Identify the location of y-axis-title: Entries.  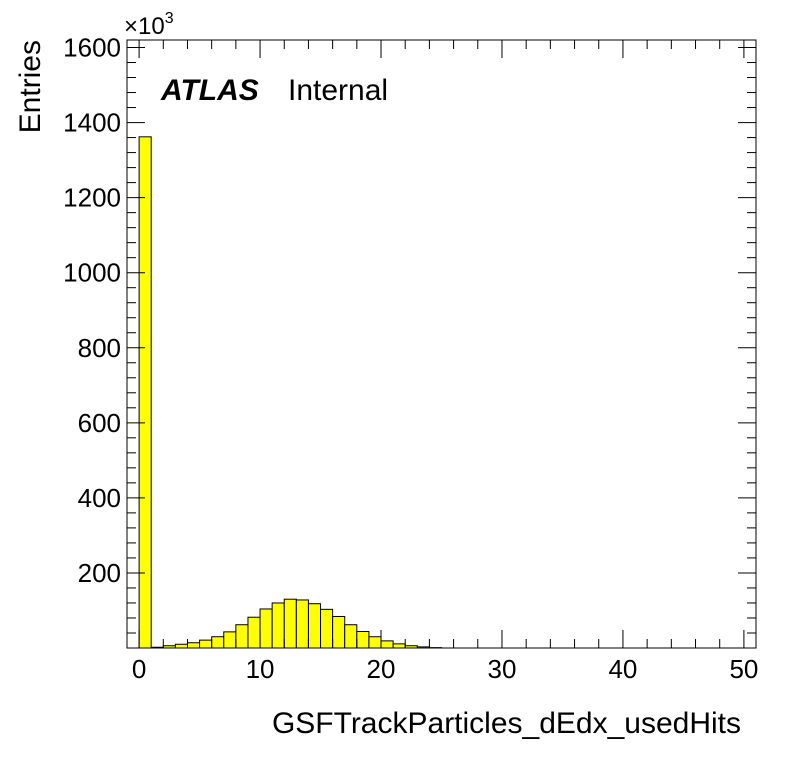
(30, 86).